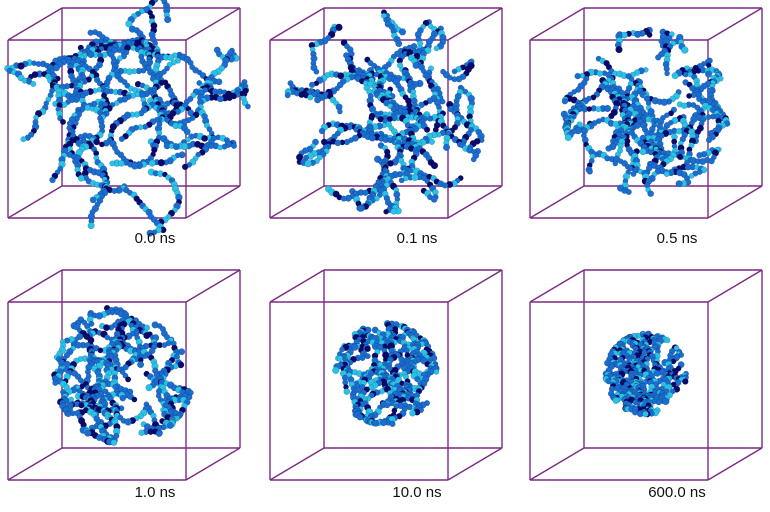  Describe the element at coordinates (155, 238) in the screenshot. I see `time-label-1: 0.0 ns` at that location.